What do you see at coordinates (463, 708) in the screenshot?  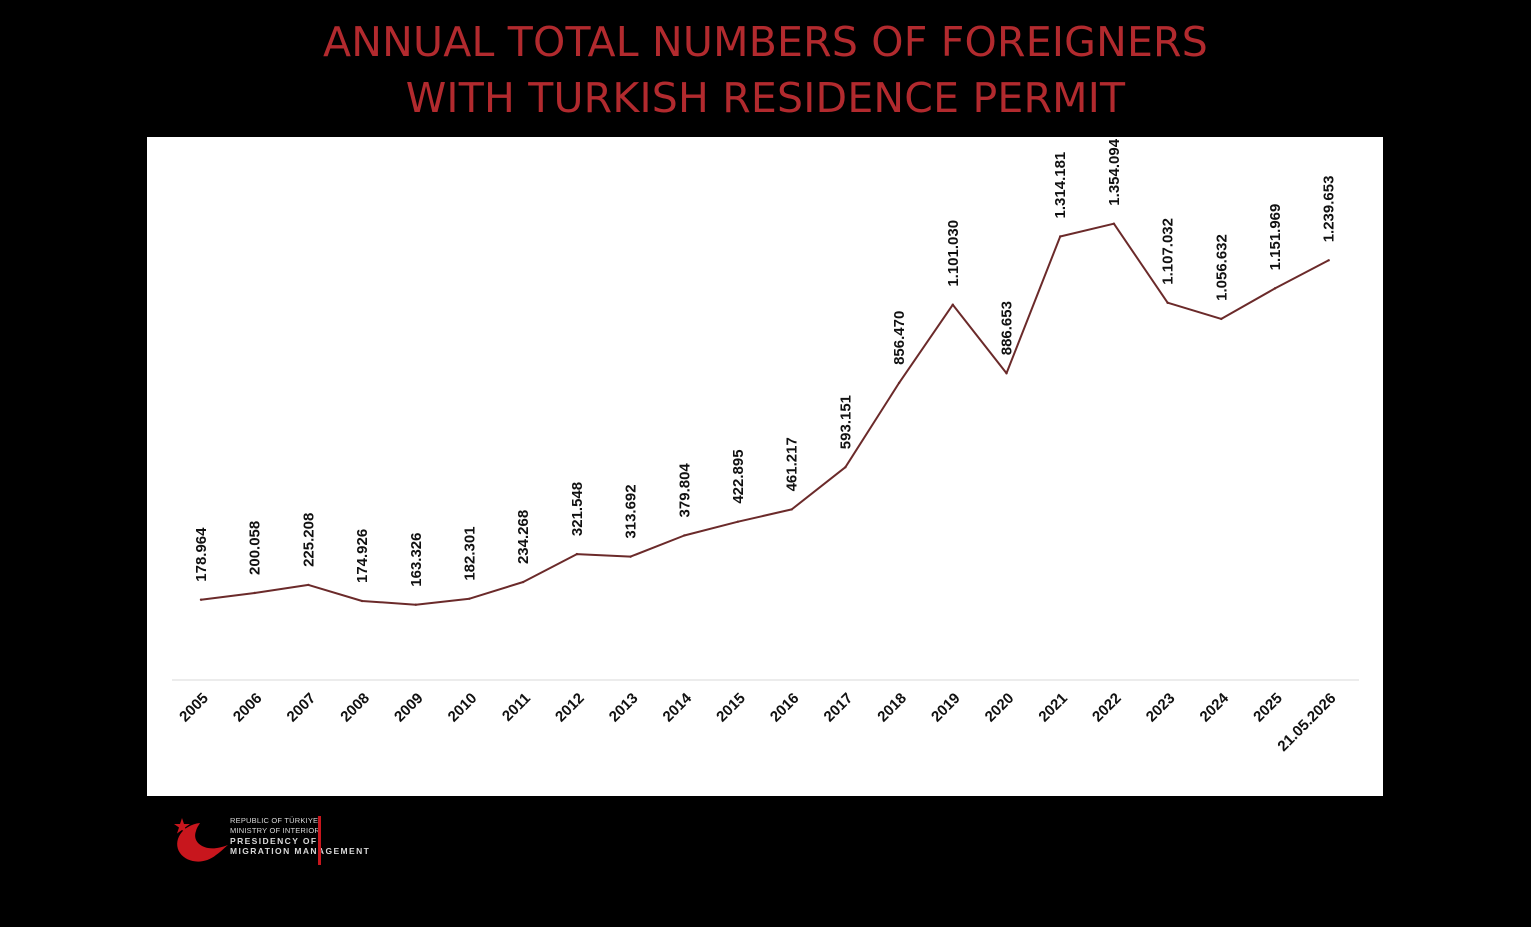 I see `x-tick-label: 2010` at bounding box center [463, 708].